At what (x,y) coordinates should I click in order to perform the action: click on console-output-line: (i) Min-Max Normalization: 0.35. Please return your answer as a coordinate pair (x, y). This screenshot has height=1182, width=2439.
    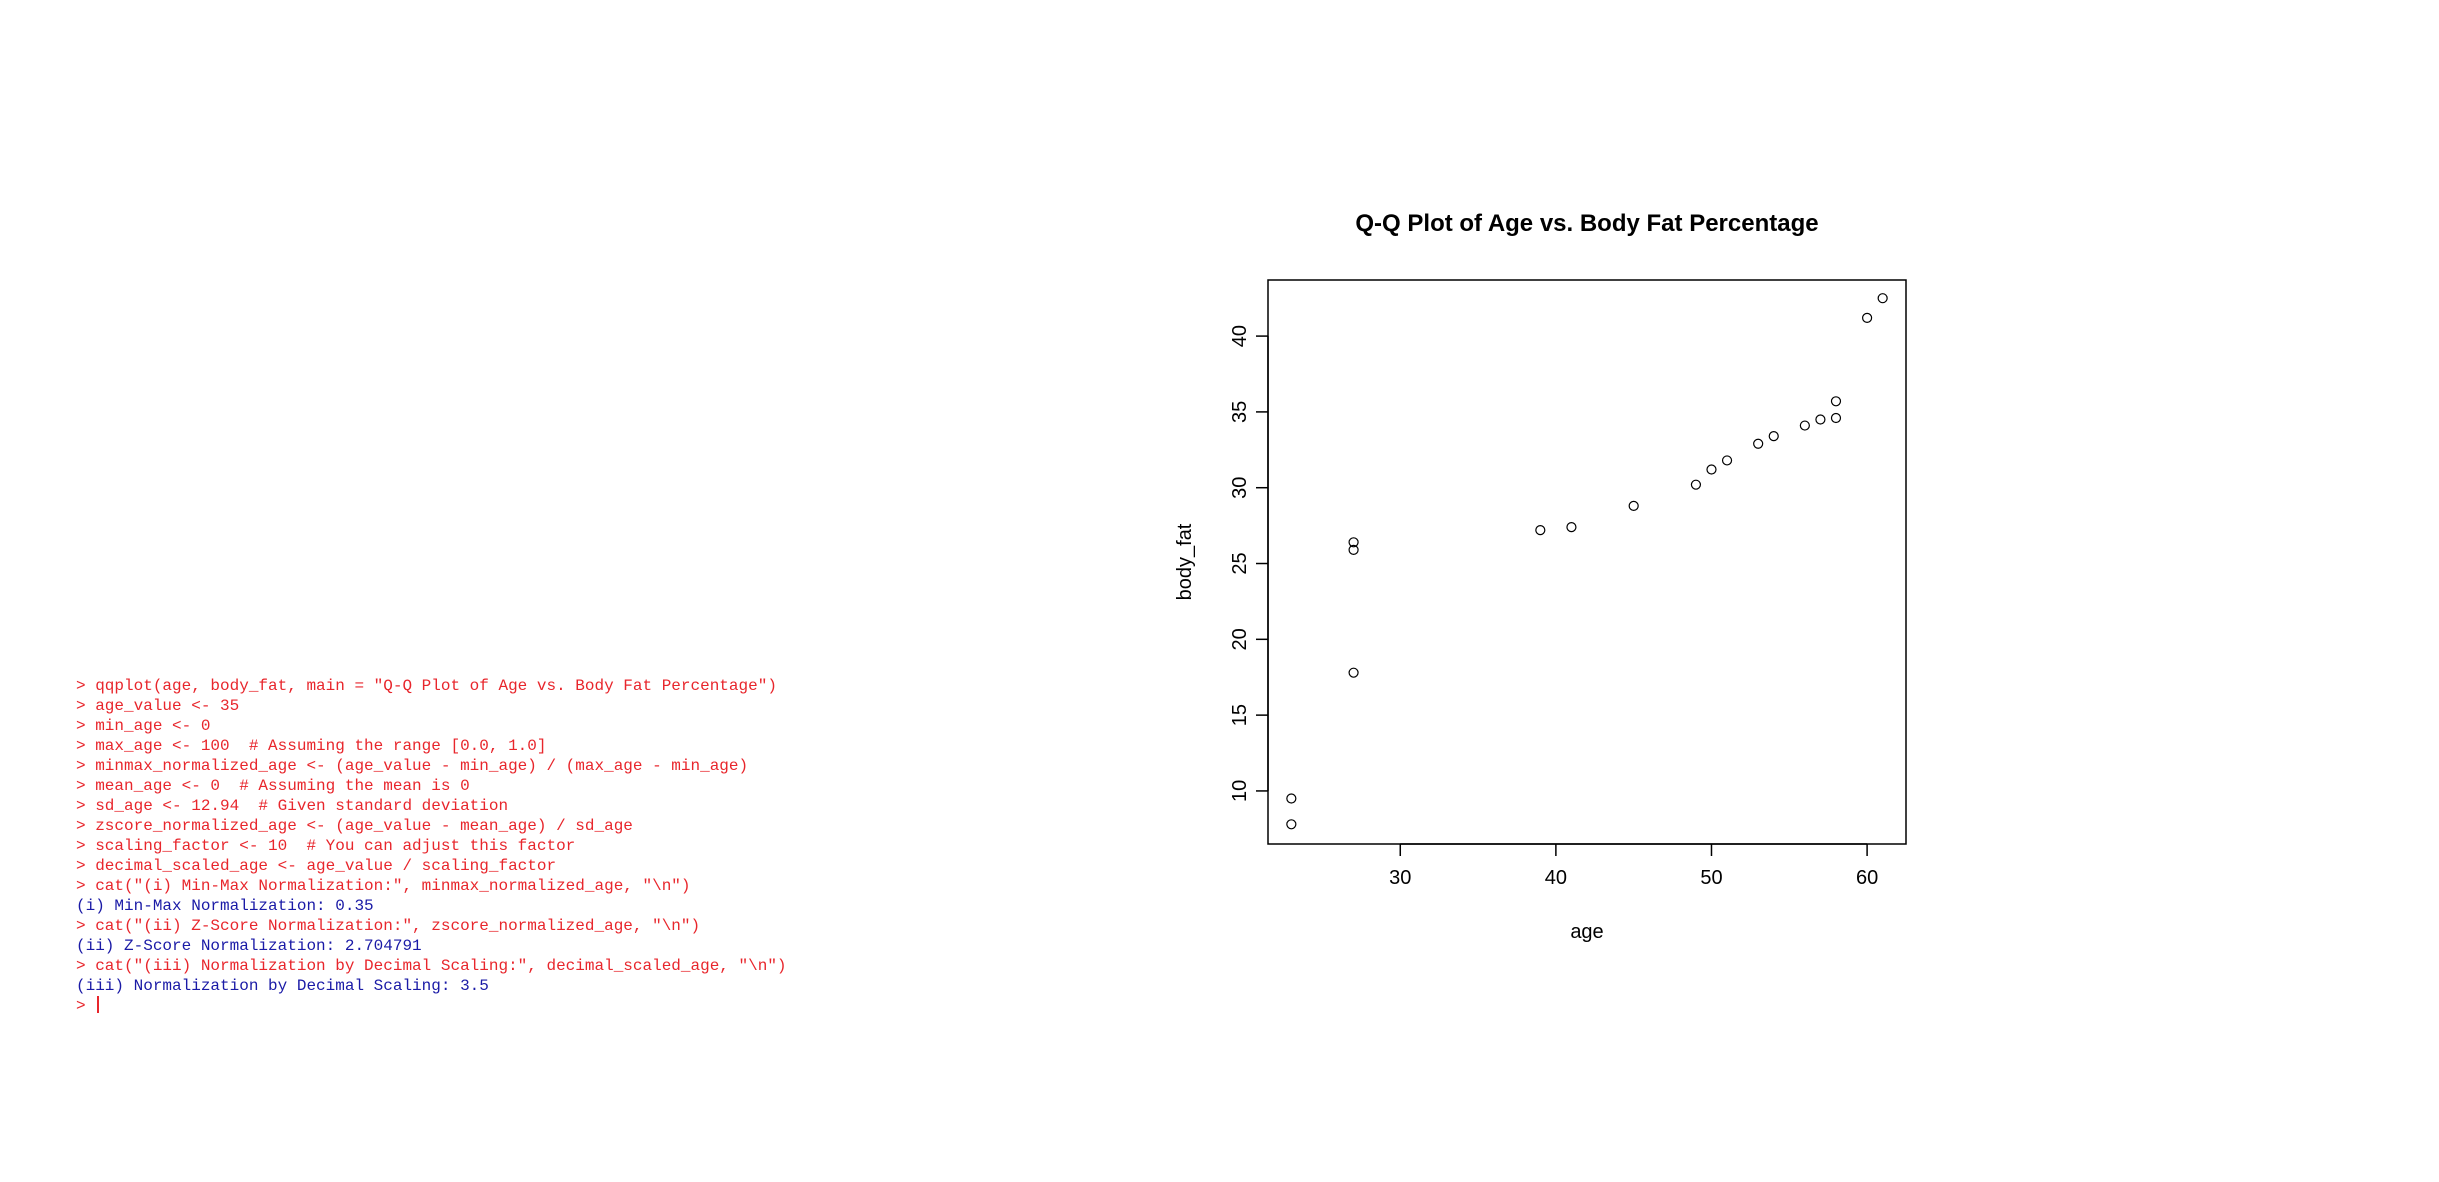
    Looking at the image, I should click on (225, 906).